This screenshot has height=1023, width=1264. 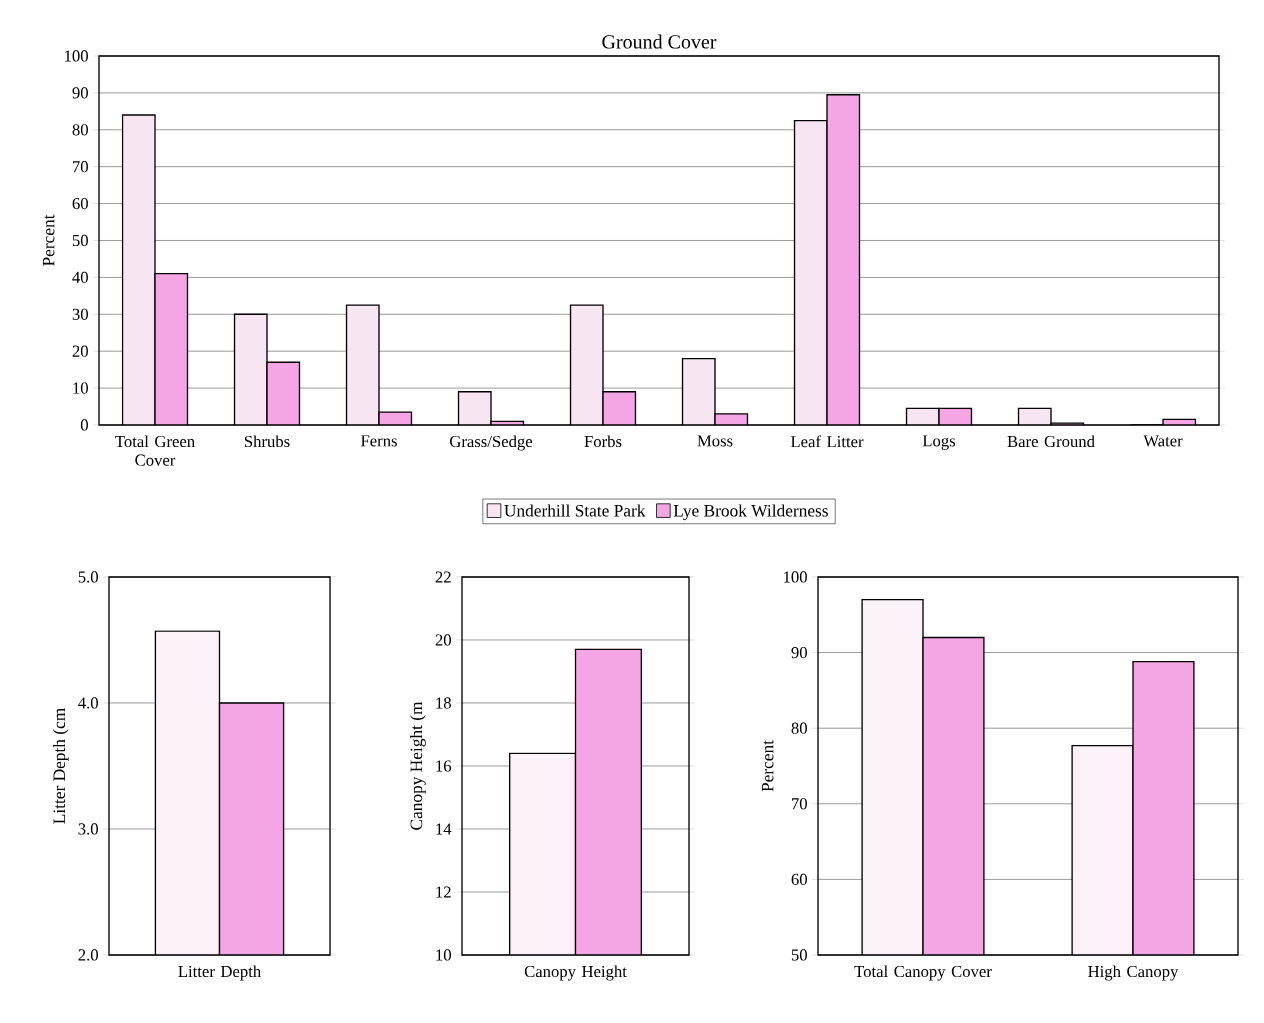 What do you see at coordinates (750, 512) in the screenshot?
I see `legend-label: Lye Brook Wilderness` at bounding box center [750, 512].